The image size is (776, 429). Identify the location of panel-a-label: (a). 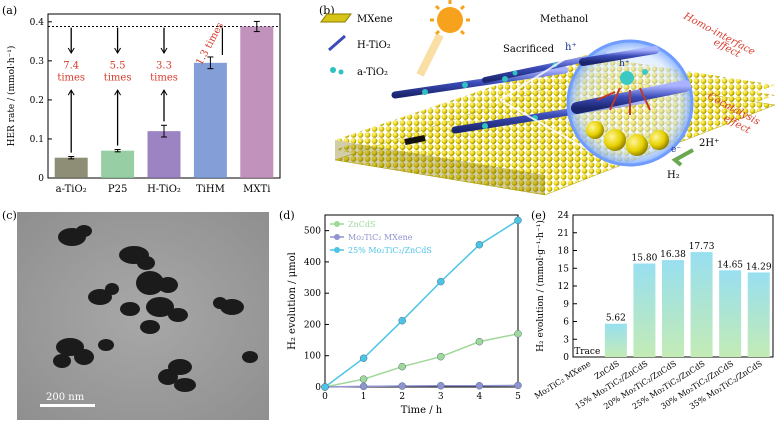
(9, 10).